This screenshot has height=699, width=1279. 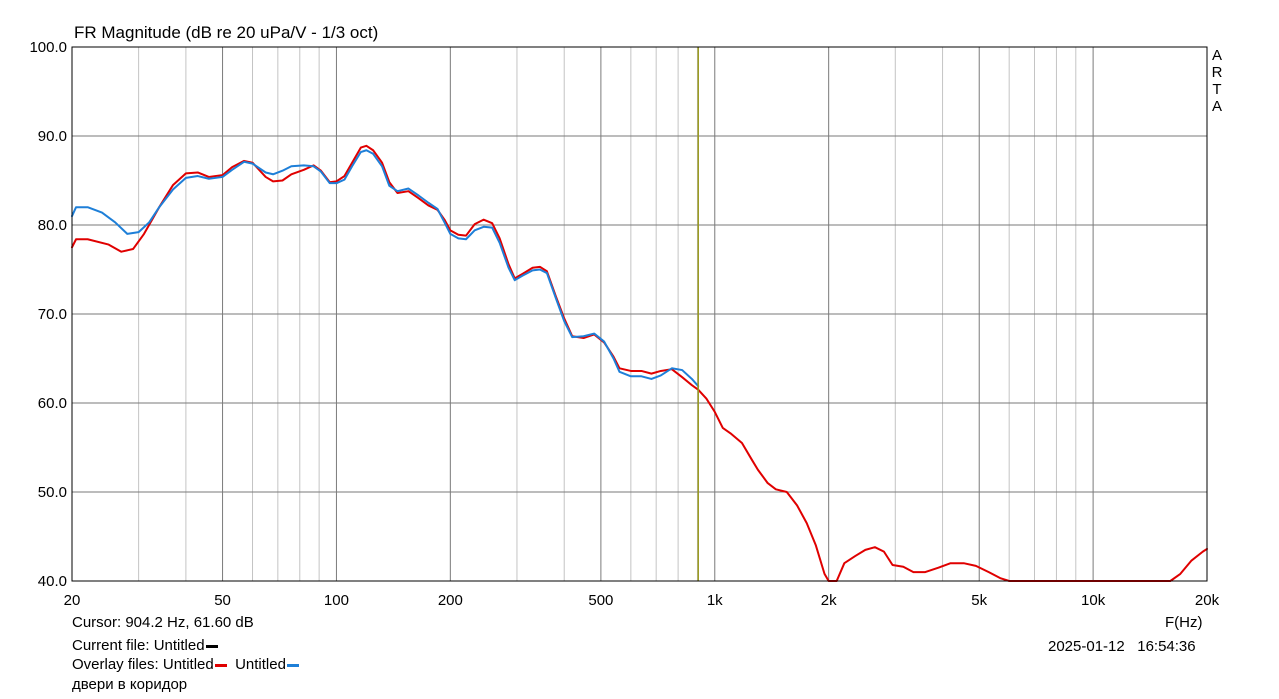 I want to click on overlay-red-swatch, so click(x=220, y=665).